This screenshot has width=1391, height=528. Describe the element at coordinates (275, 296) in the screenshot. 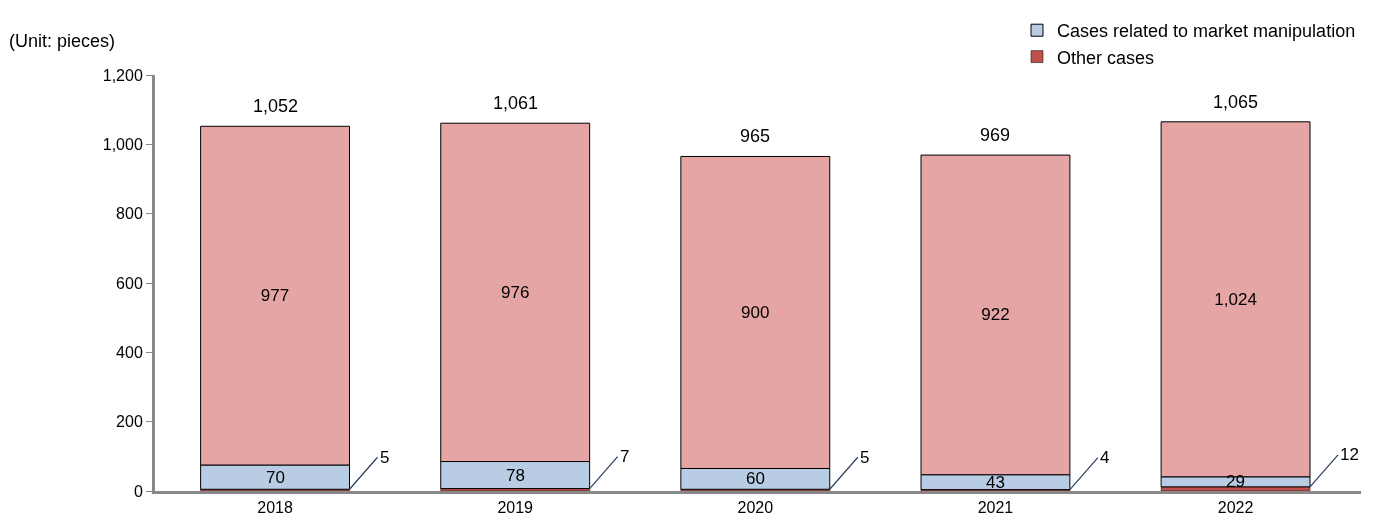

I see `data-label: 977` at that location.